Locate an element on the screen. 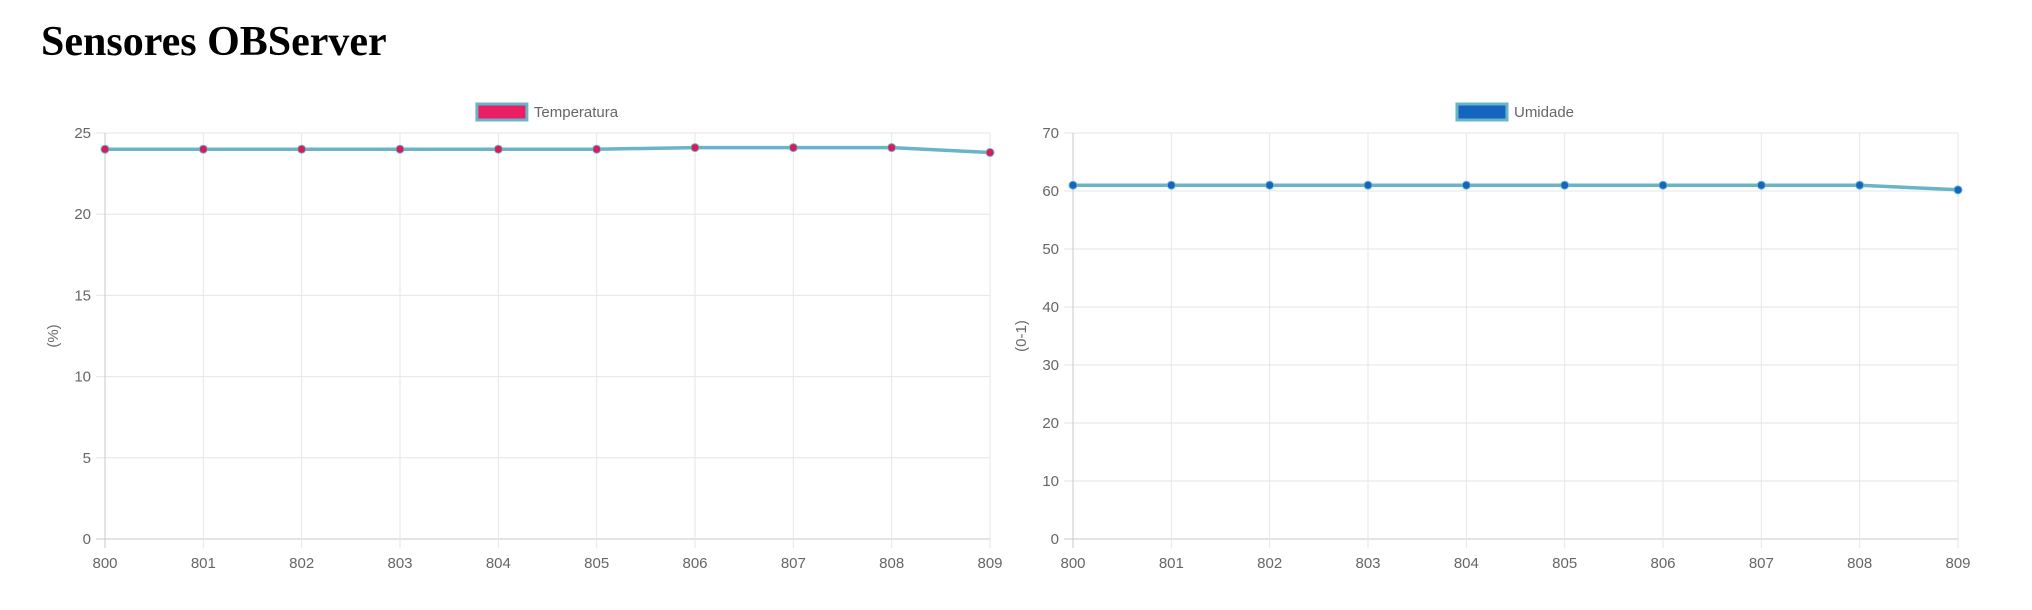 This screenshot has height=610, width=2032. y-tick-label: 25 is located at coordinates (82, 133).